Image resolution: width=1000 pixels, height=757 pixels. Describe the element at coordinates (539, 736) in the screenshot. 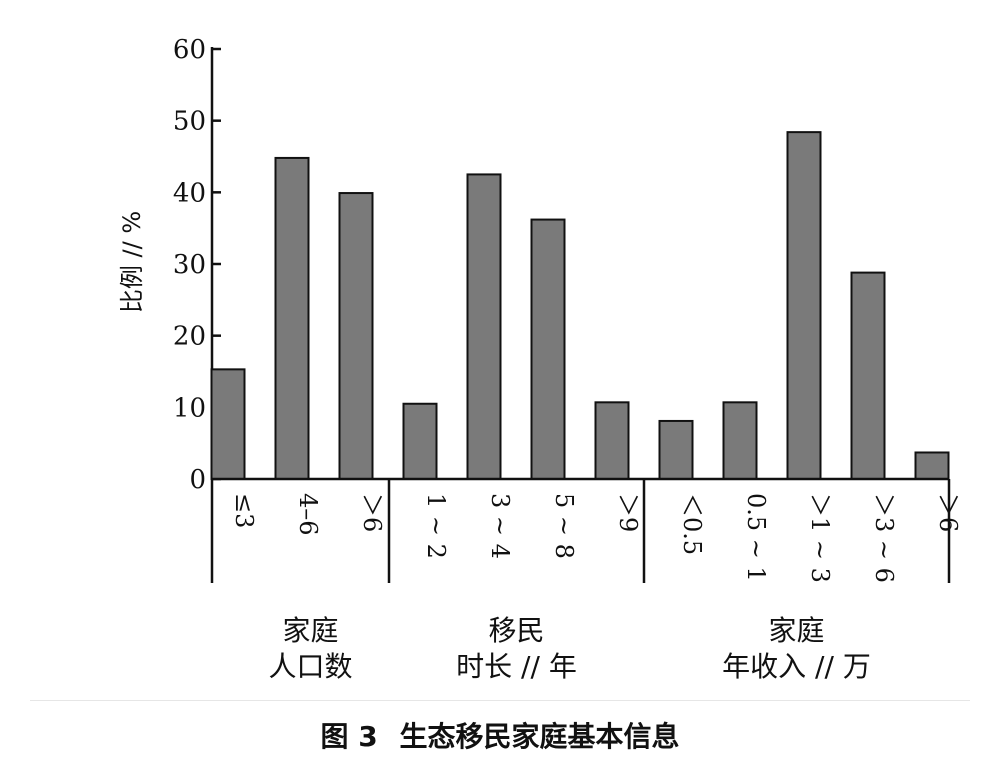

I see `figure-title: 生态移民家庭基本信息` at that location.